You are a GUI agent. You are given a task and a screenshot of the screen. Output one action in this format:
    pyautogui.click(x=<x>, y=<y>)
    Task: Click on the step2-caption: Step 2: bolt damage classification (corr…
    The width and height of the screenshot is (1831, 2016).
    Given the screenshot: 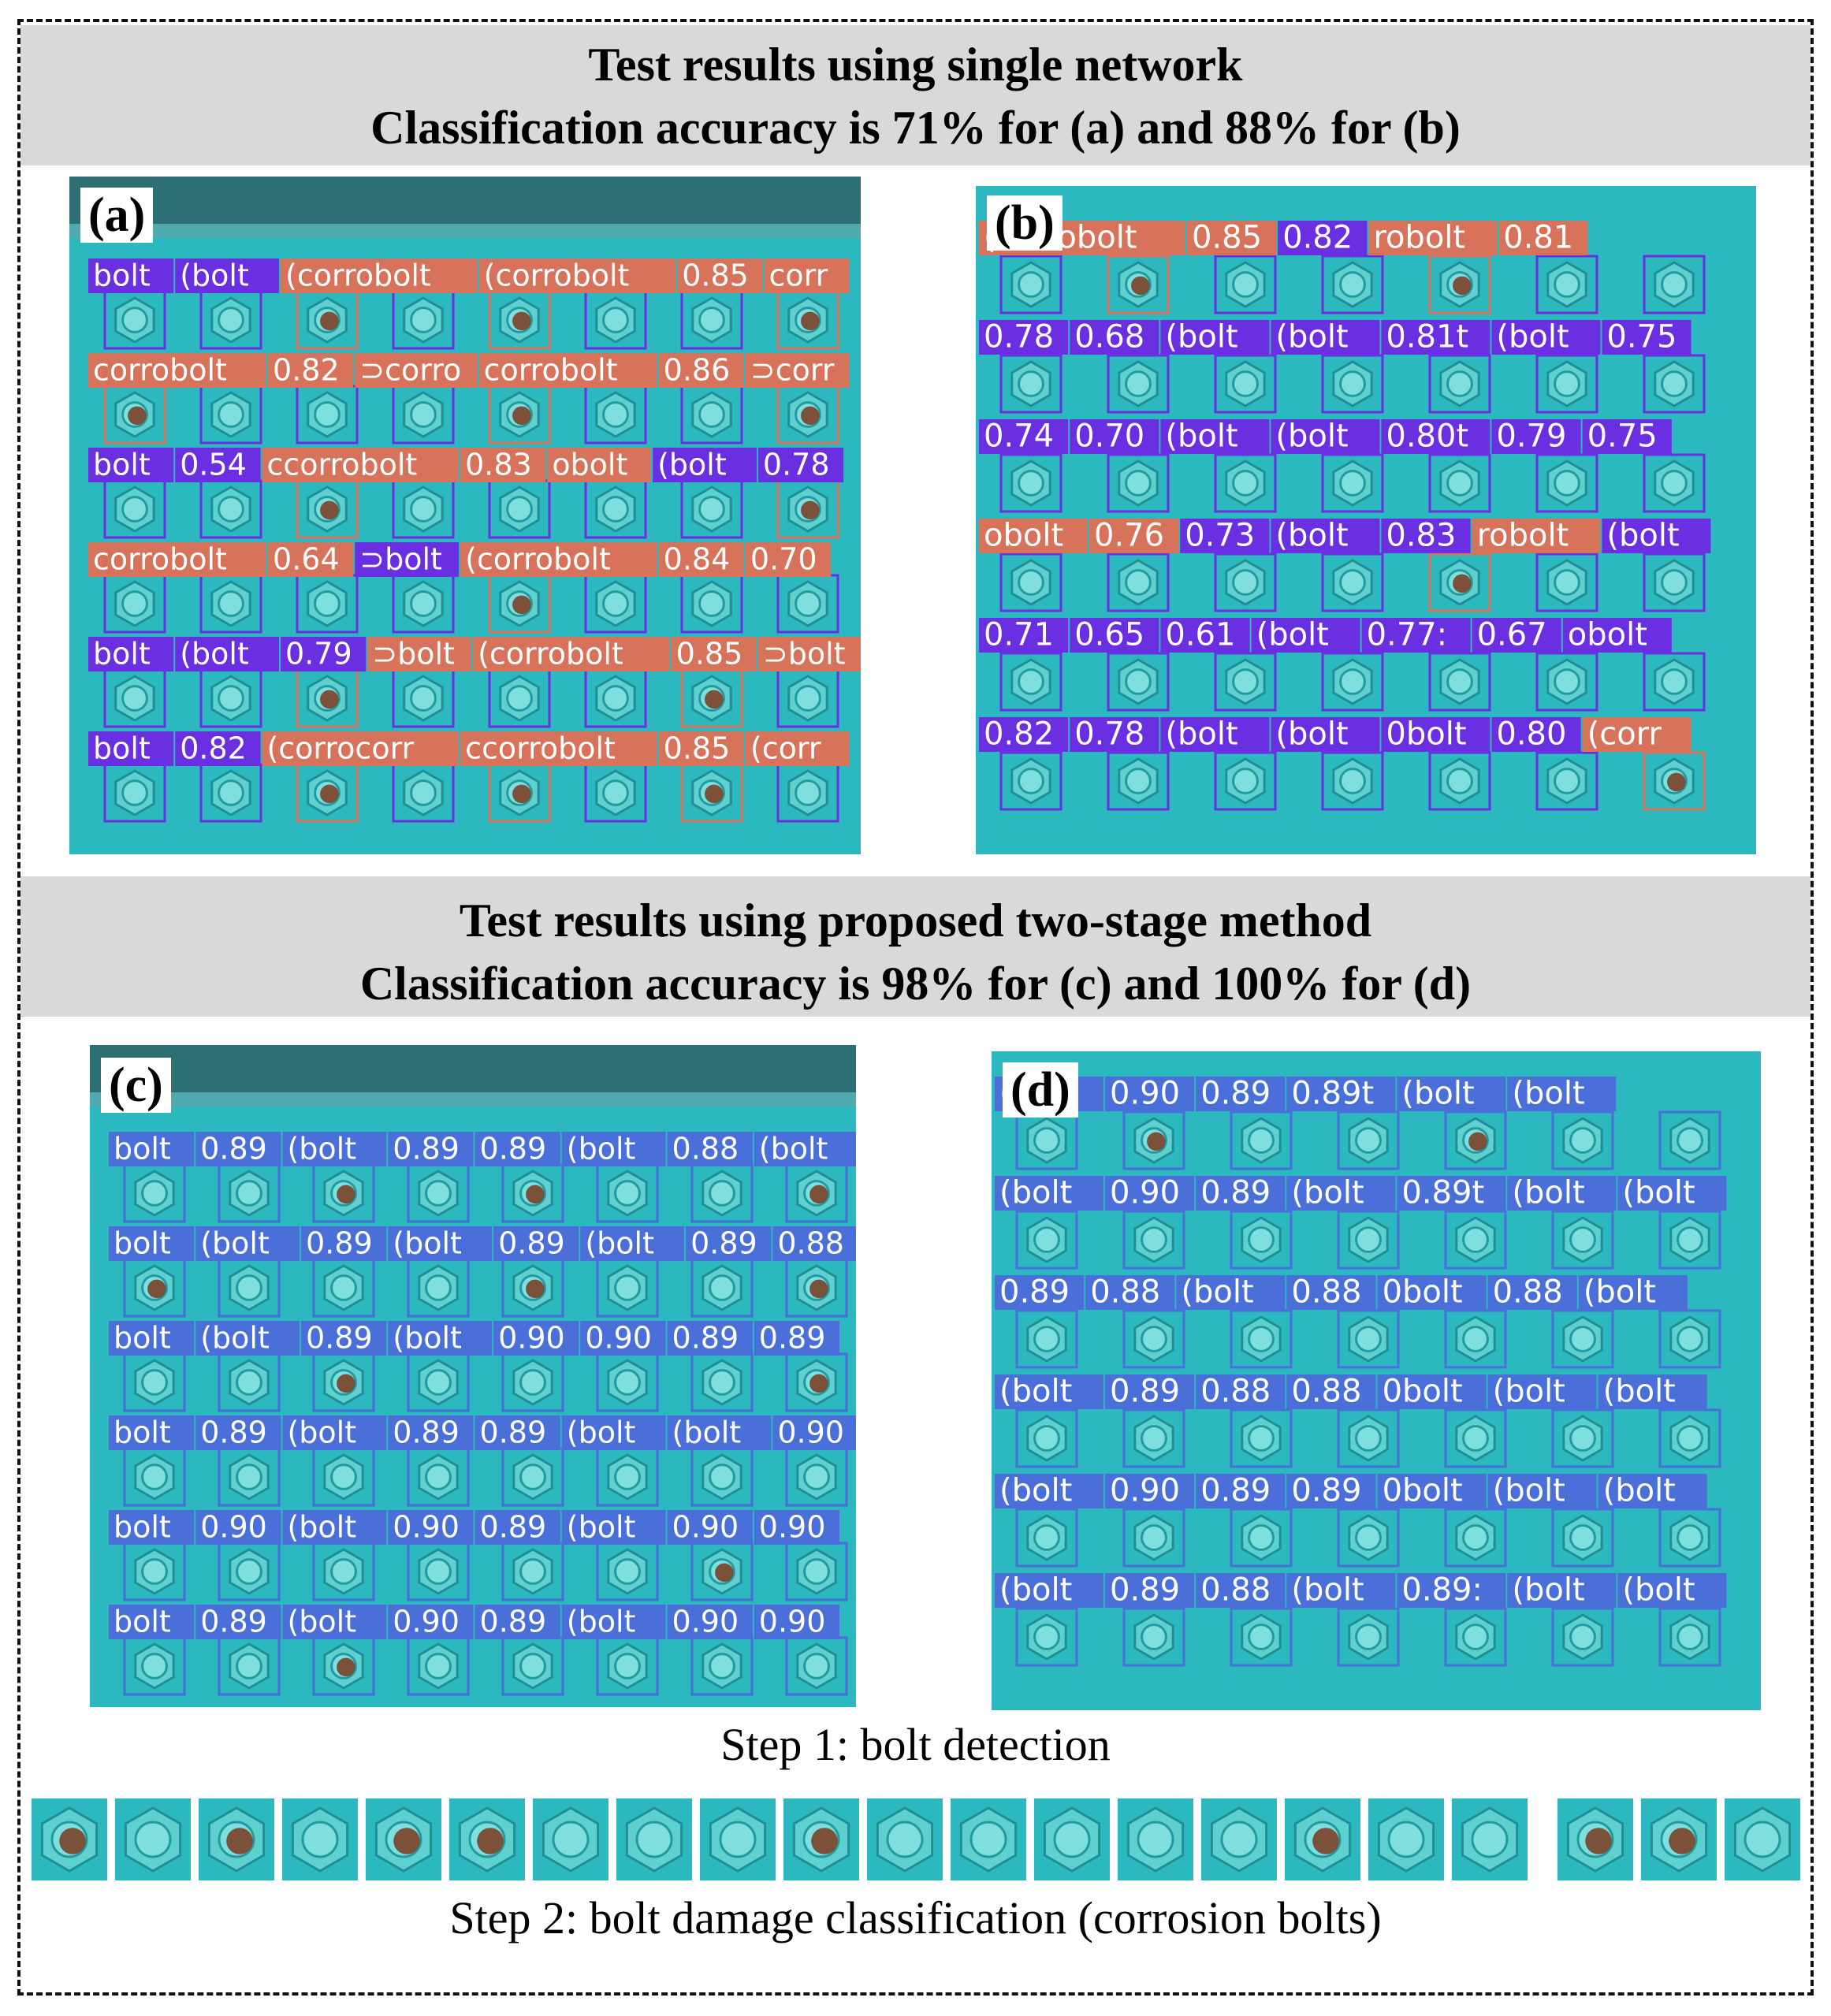 What is the action you would take?
    pyautogui.click(x=915, y=1917)
    